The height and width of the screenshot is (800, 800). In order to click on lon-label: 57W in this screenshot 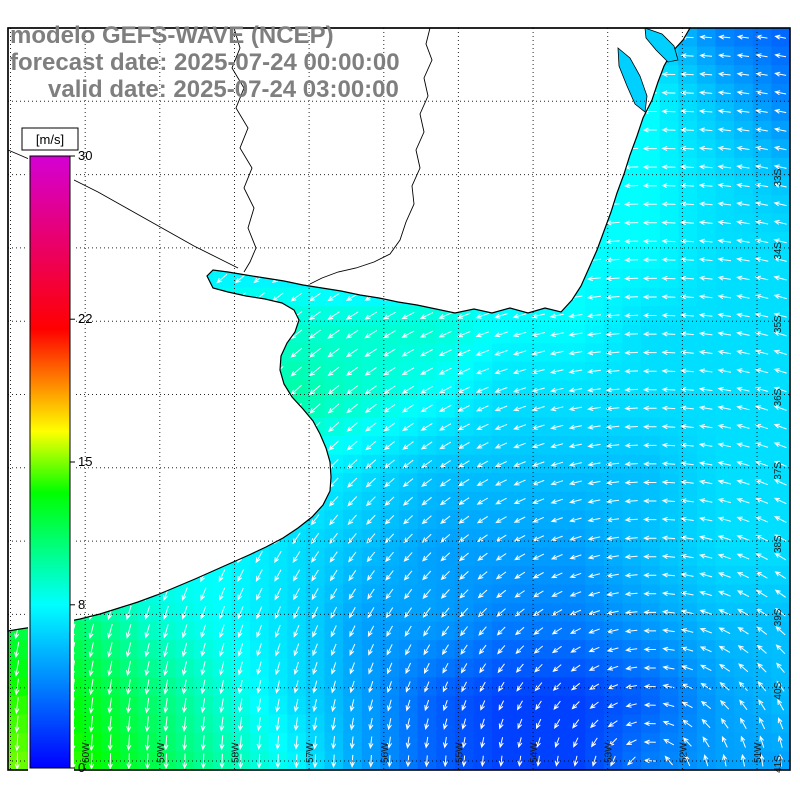, I will do `click(310, 752)`.